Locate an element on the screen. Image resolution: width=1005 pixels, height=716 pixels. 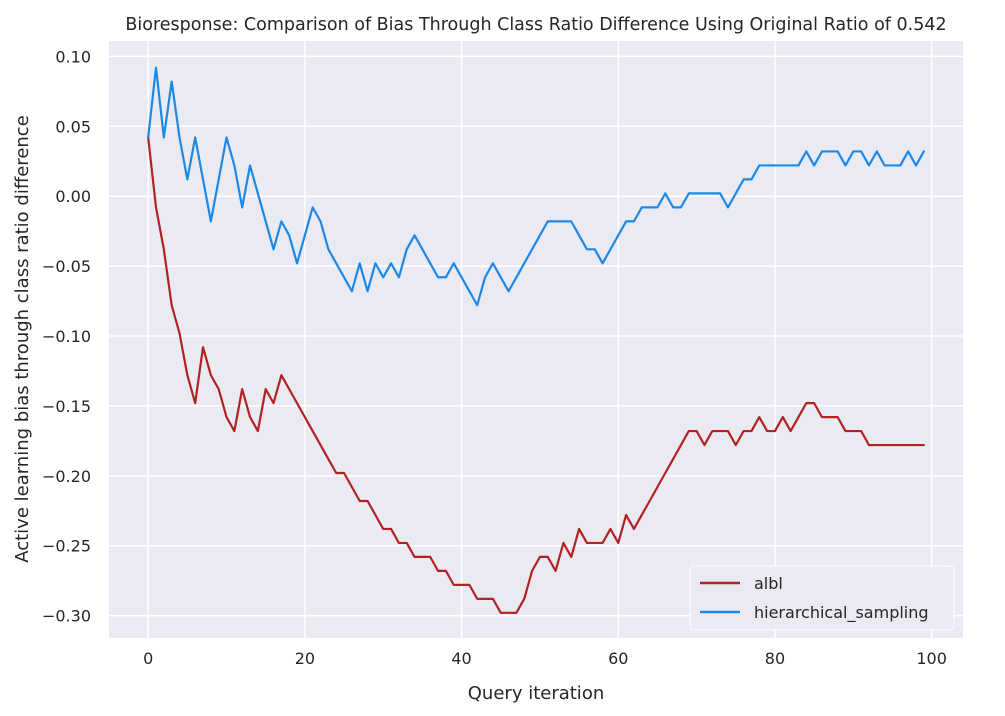
y-tick-label: −0.10 is located at coordinates (66, 336).